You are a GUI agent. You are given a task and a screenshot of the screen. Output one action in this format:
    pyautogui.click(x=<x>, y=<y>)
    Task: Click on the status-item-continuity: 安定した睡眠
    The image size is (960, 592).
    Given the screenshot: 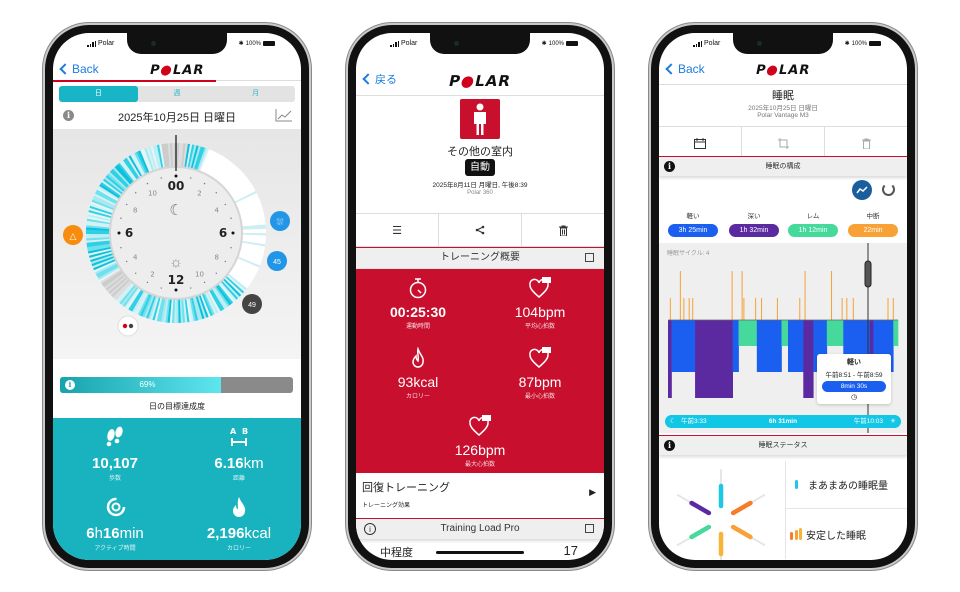 What is the action you would take?
    pyautogui.click(x=846, y=534)
    